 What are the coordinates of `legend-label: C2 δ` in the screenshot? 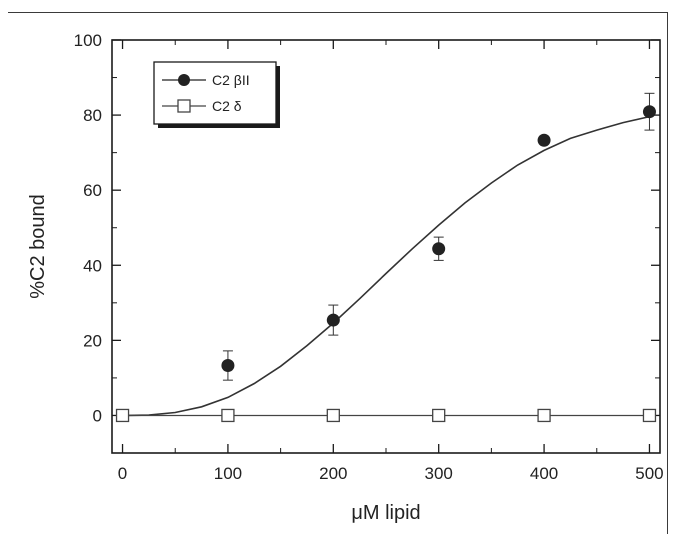 It's located at (227, 106).